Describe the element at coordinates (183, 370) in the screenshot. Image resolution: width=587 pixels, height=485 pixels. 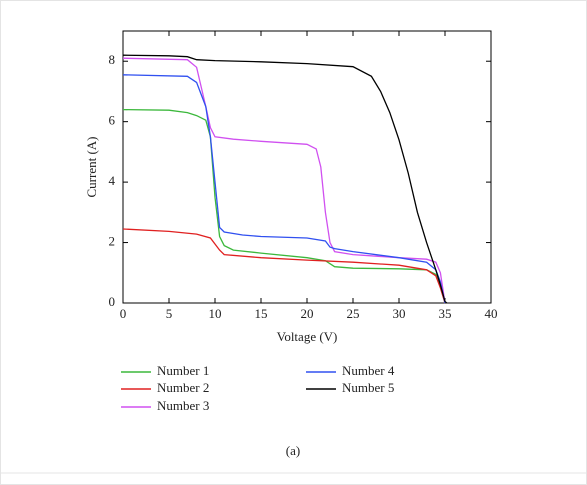
I see `legend-label: Number 1` at that location.